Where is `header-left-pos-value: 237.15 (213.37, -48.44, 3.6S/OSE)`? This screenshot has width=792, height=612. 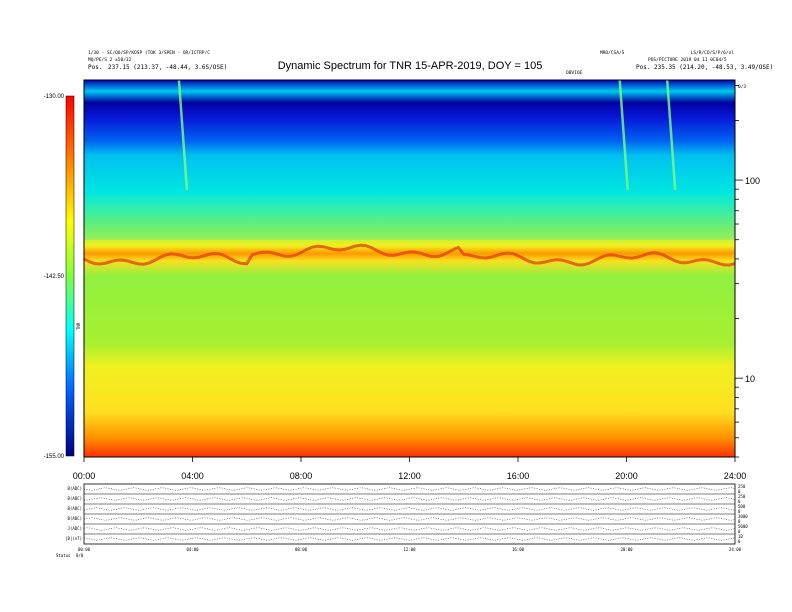
header-left-pos-value: 237.15 (213.37, -48.44, 3.6S/OSE) is located at coordinates (167, 67).